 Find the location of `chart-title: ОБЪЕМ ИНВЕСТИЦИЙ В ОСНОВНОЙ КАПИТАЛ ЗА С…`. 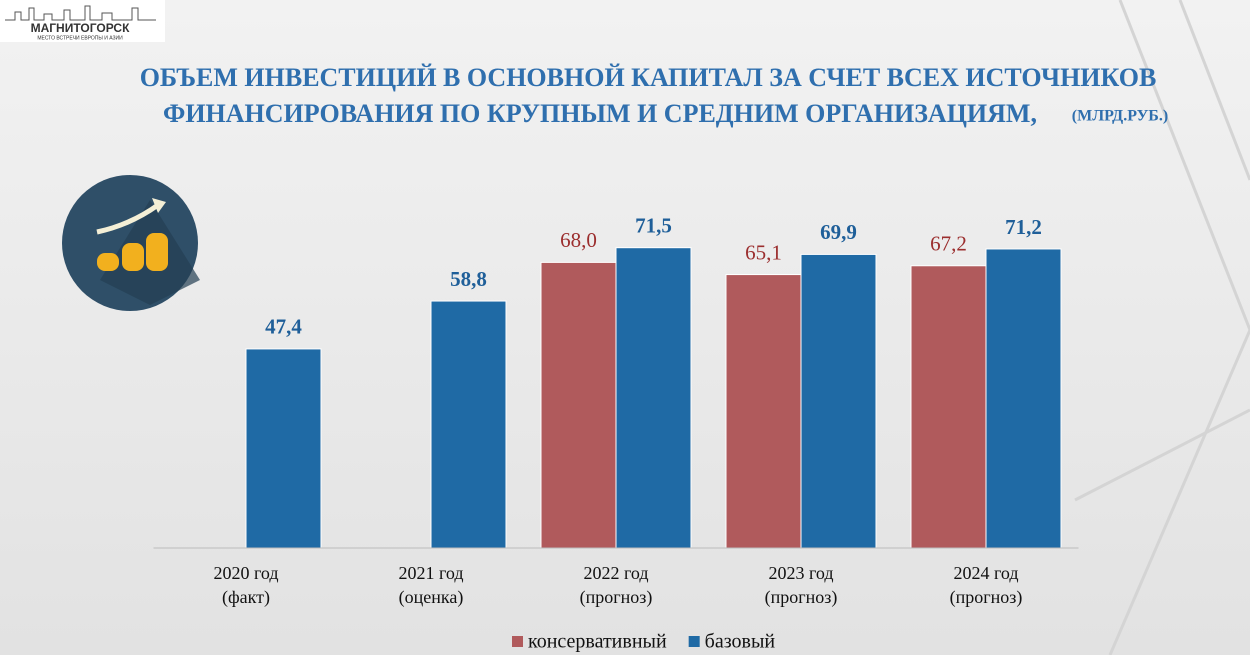

chart-title: ОБЪЕМ ИНВЕСТИЦИЙ В ОСНОВНОЙ КАПИТАЛ ЗА С… is located at coordinates (648, 77).